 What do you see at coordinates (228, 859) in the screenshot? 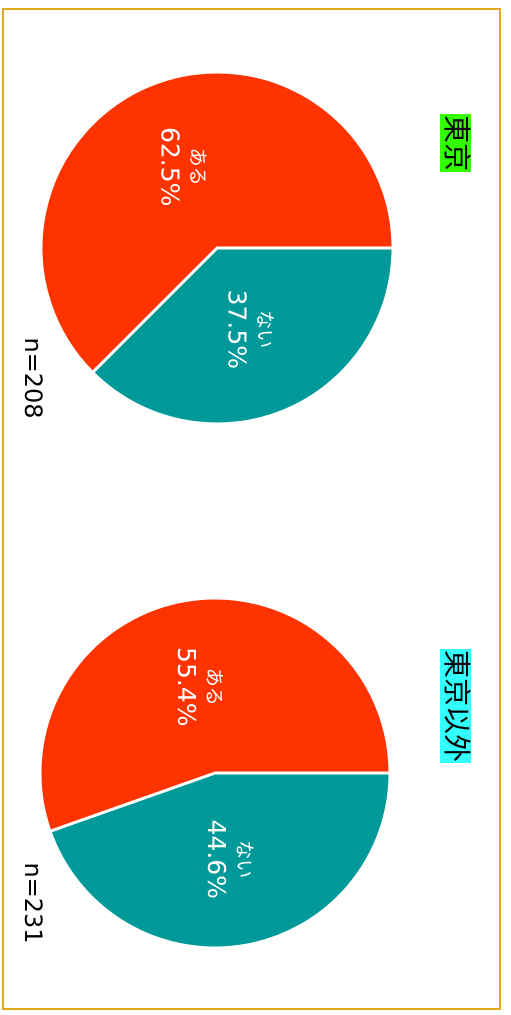
I see `slice-label: ない44.6%` at bounding box center [228, 859].